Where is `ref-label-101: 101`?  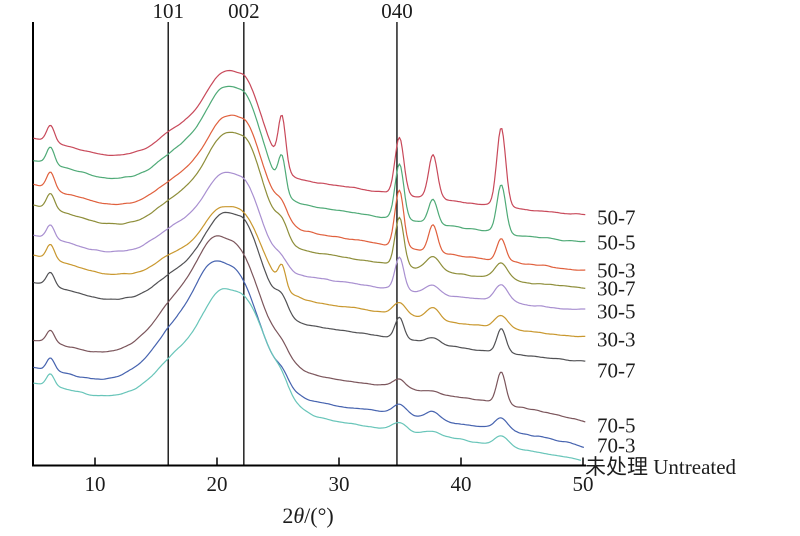 ref-label-101: 101 is located at coordinates (168, 11).